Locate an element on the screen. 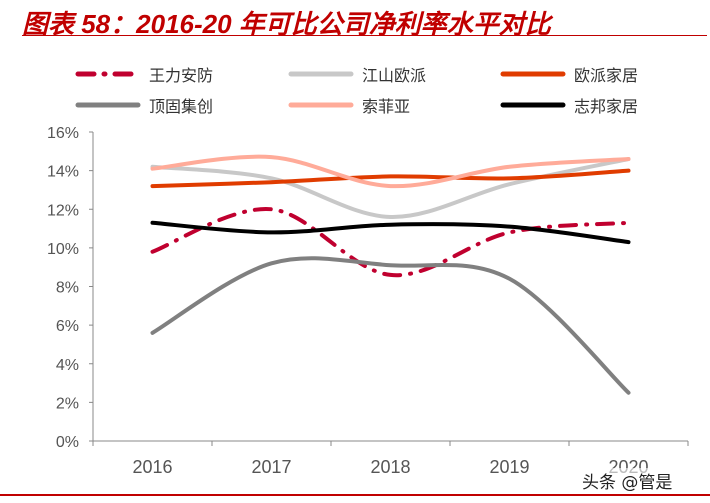 The height and width of the screenshot is (503, 710). y-tick-label: 10% is located at coordinates (63, 249).